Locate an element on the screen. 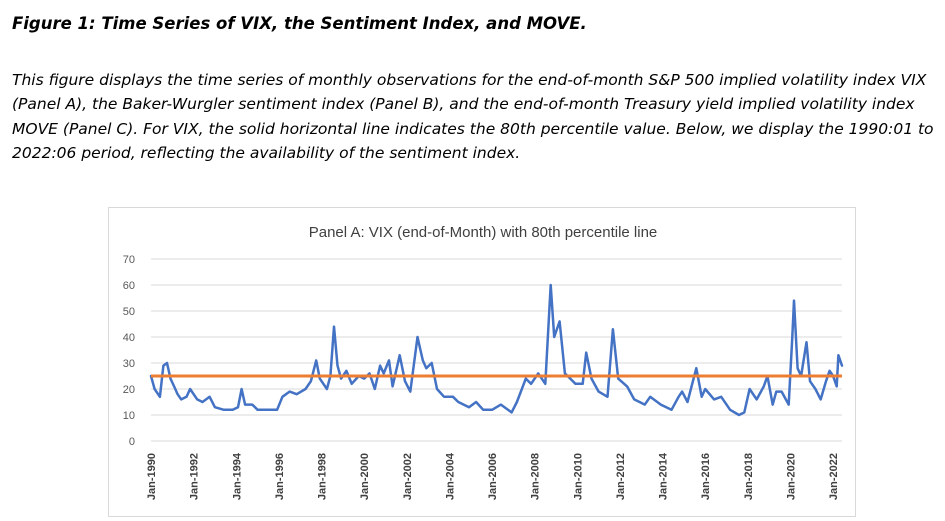  y-tick-label: 50 is located at coordinates (129, 312).